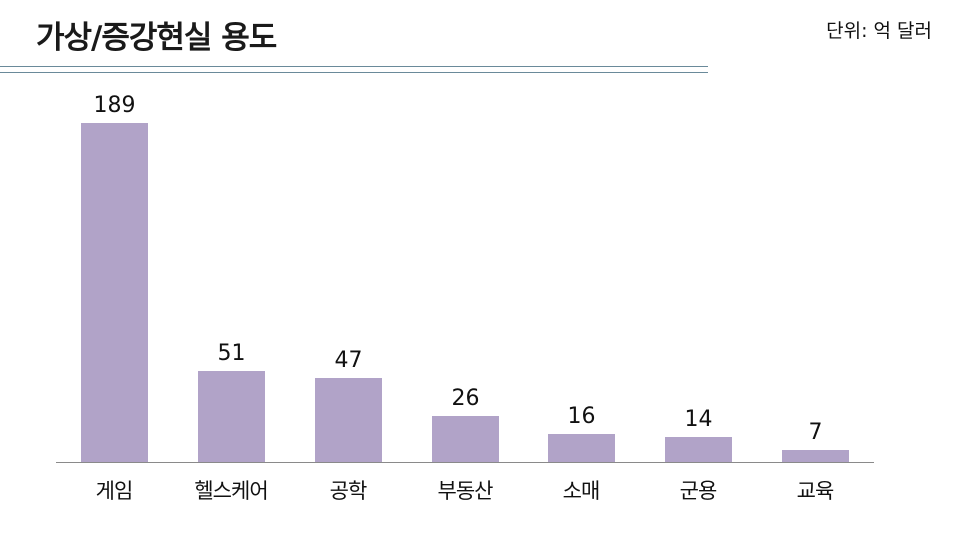 This screenshot has height=540, width=960. Describe the element at coordinates (156, 38) in the screenshot. I see `page-title: 가상/증강현실 용도` at that location.